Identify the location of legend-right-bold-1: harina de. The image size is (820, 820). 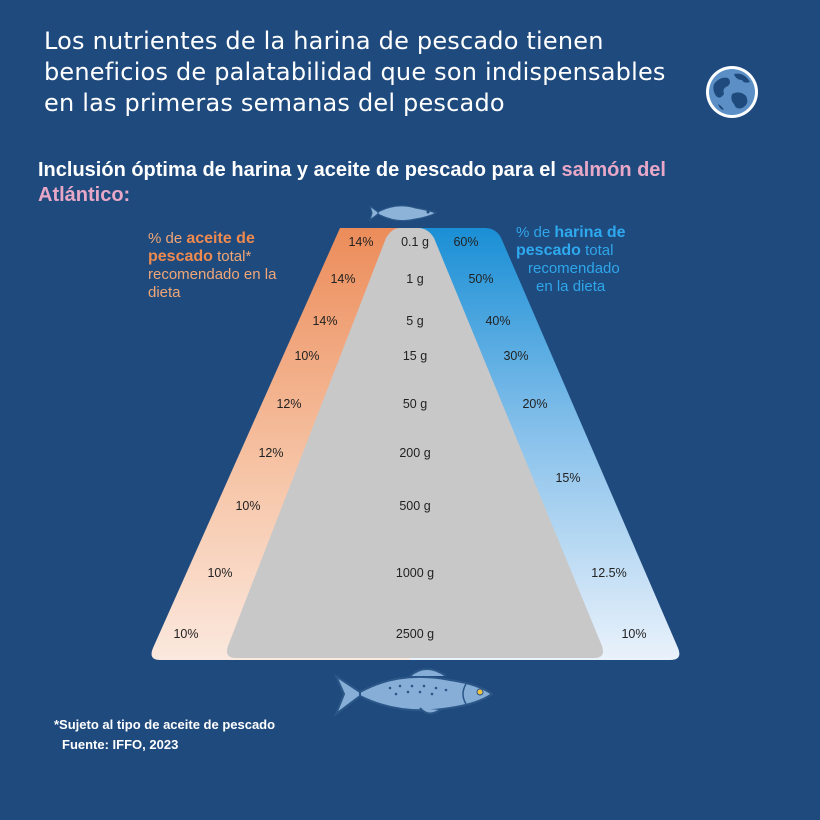
(590, 232).